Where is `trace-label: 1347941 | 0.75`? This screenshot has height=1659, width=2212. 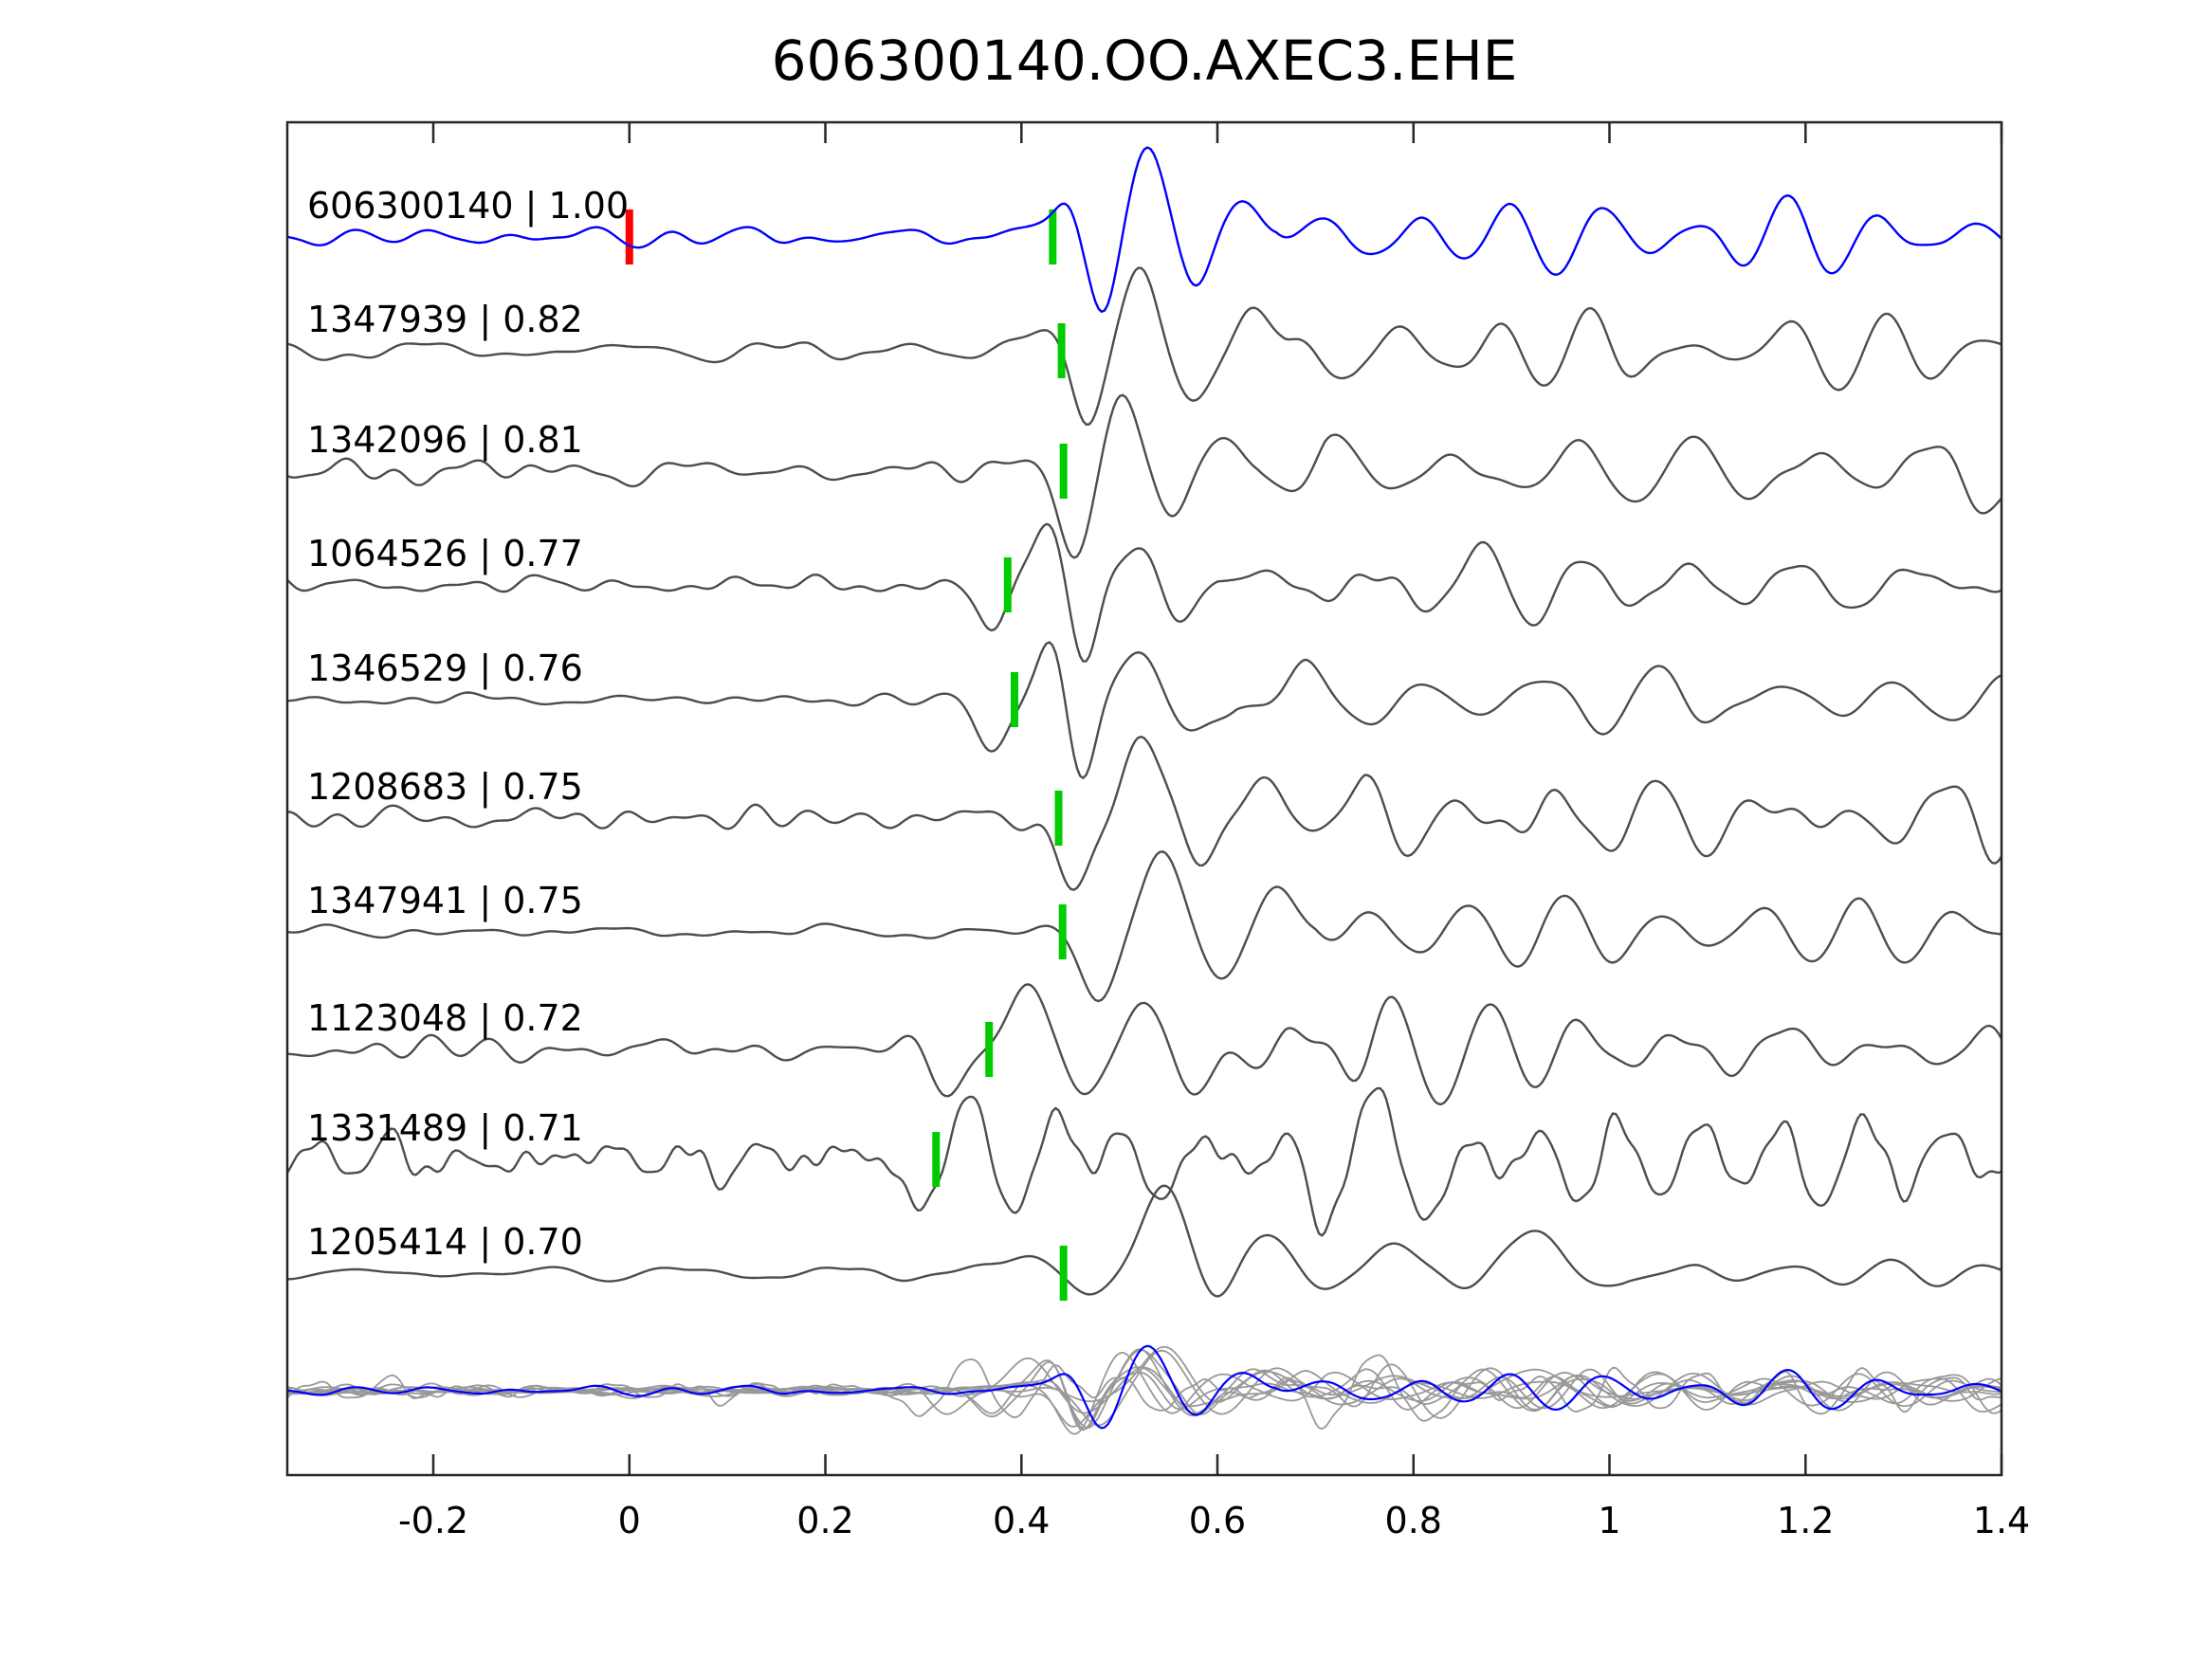
trace-label: 1347941 | 0.75 is located at coordinates (445, 900).